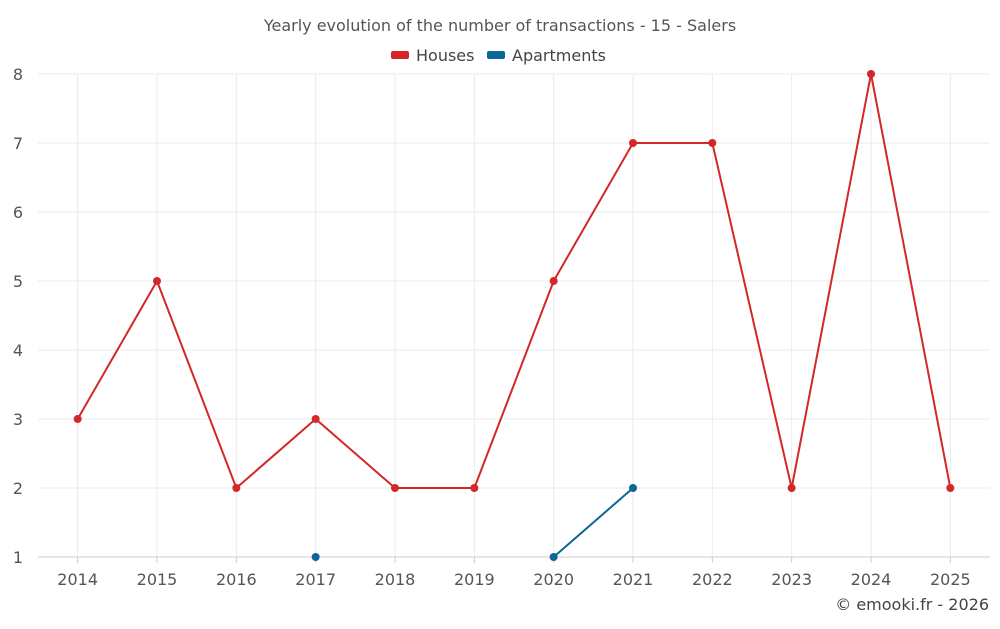 Image resolution: width=1000 pixels, height=629 pixels. Describe the element at coordinates (18, 557) in the screenshot. I see `y-tick-label: 1` at that location.